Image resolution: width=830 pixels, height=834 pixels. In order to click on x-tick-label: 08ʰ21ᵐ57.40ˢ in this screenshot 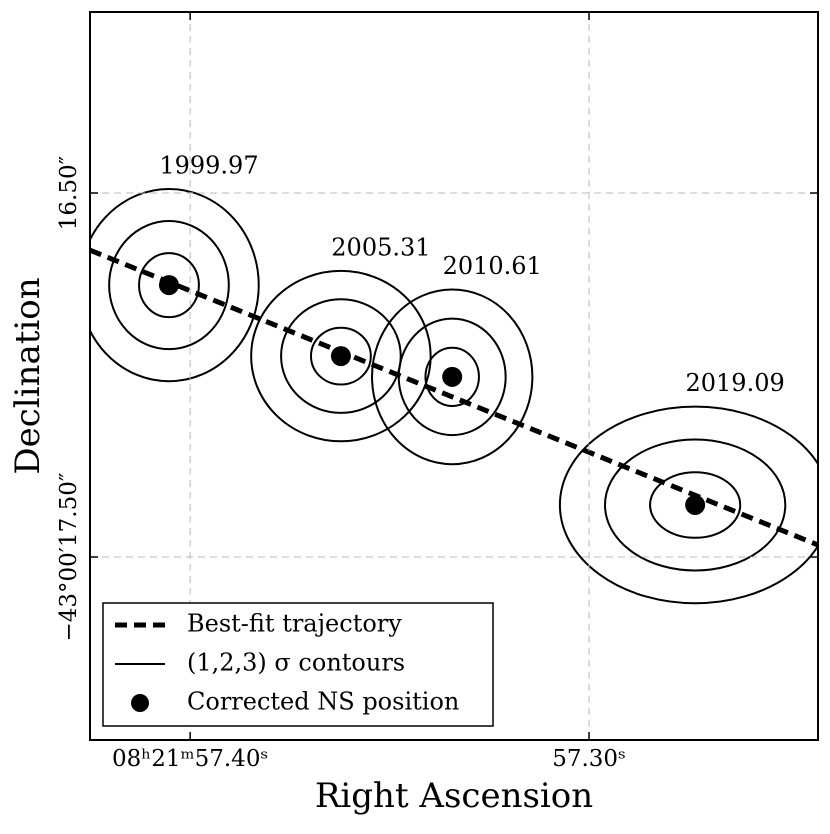, I will do `click(190, 759)`.